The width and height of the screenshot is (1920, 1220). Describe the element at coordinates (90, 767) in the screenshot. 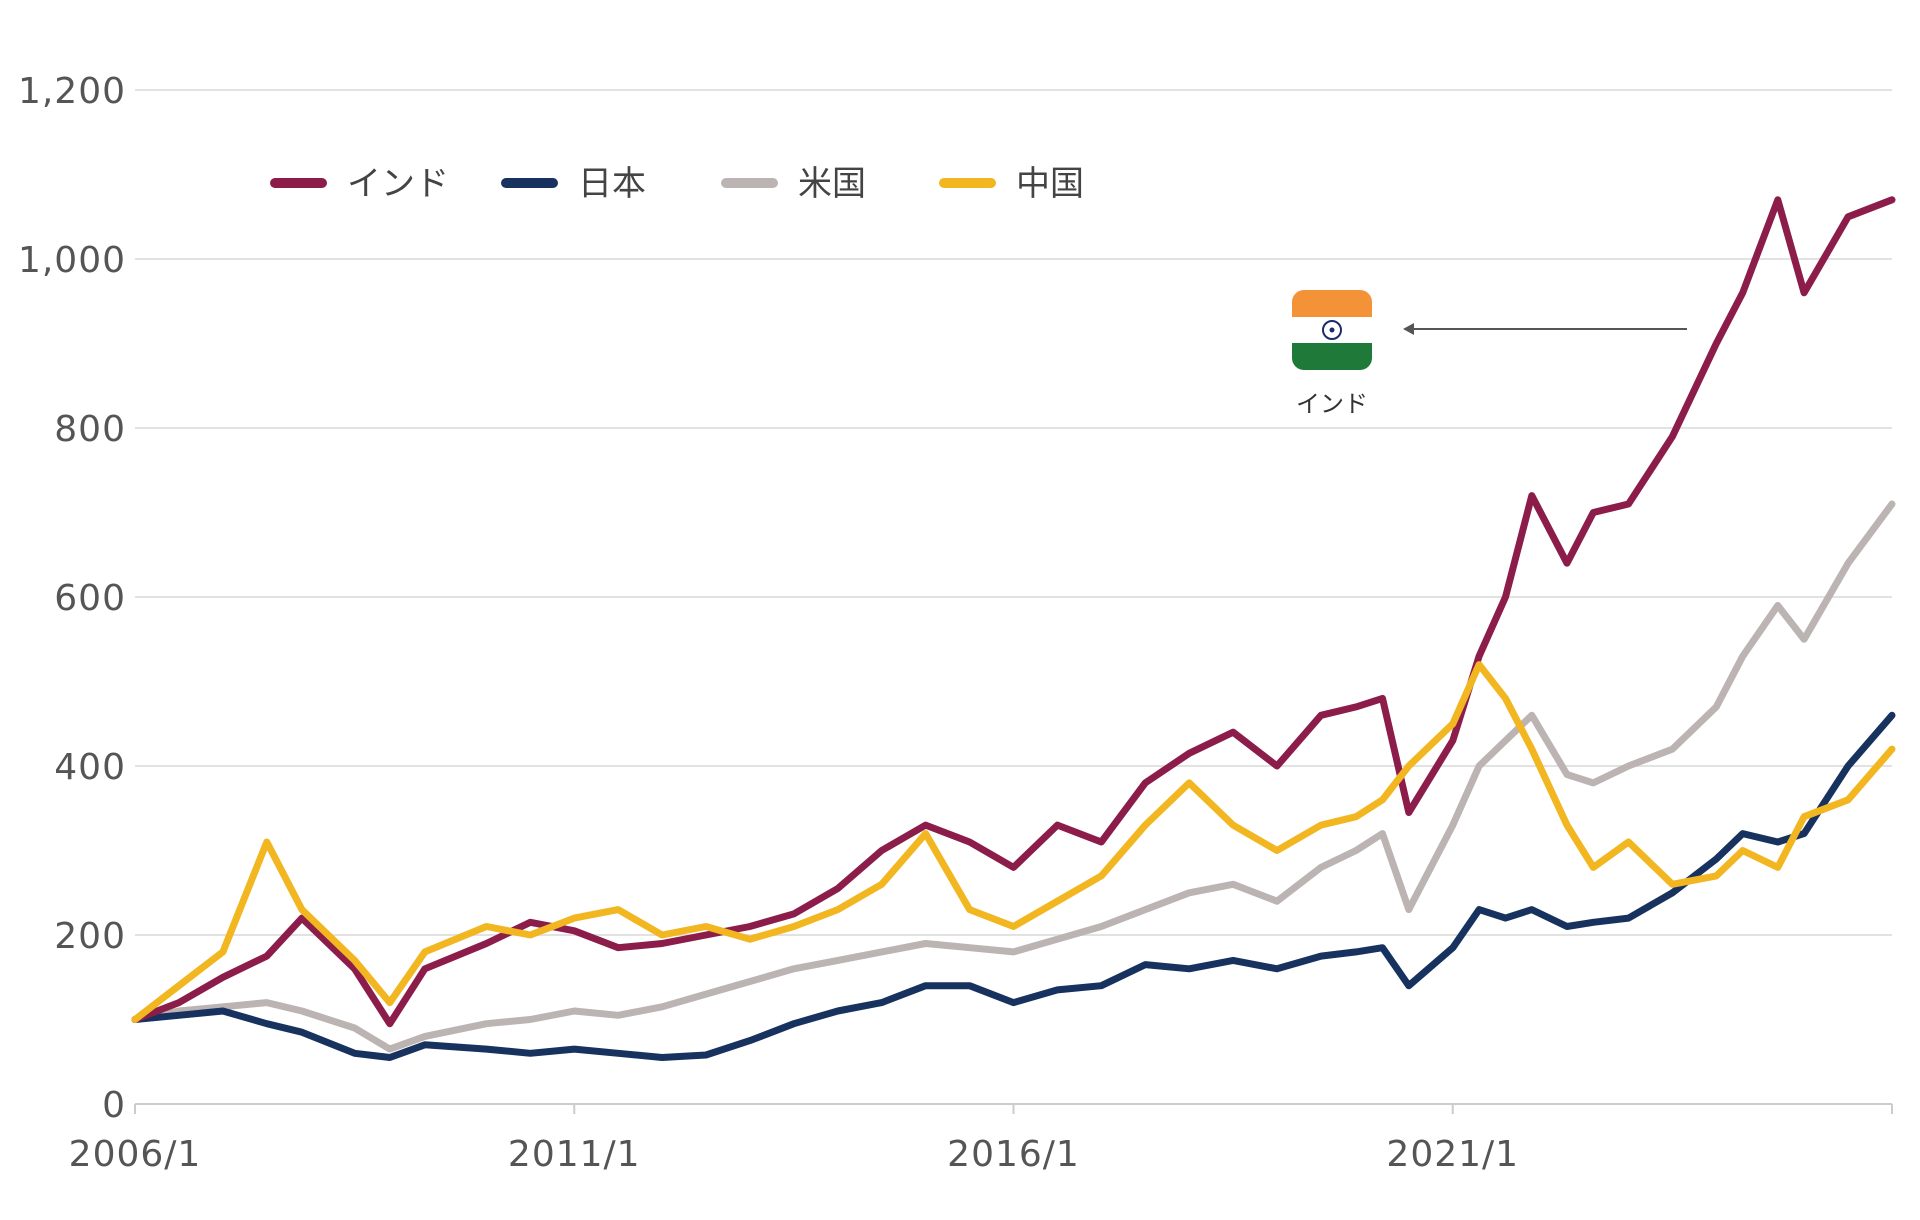

I see `y-tick-label: 400` at that location.